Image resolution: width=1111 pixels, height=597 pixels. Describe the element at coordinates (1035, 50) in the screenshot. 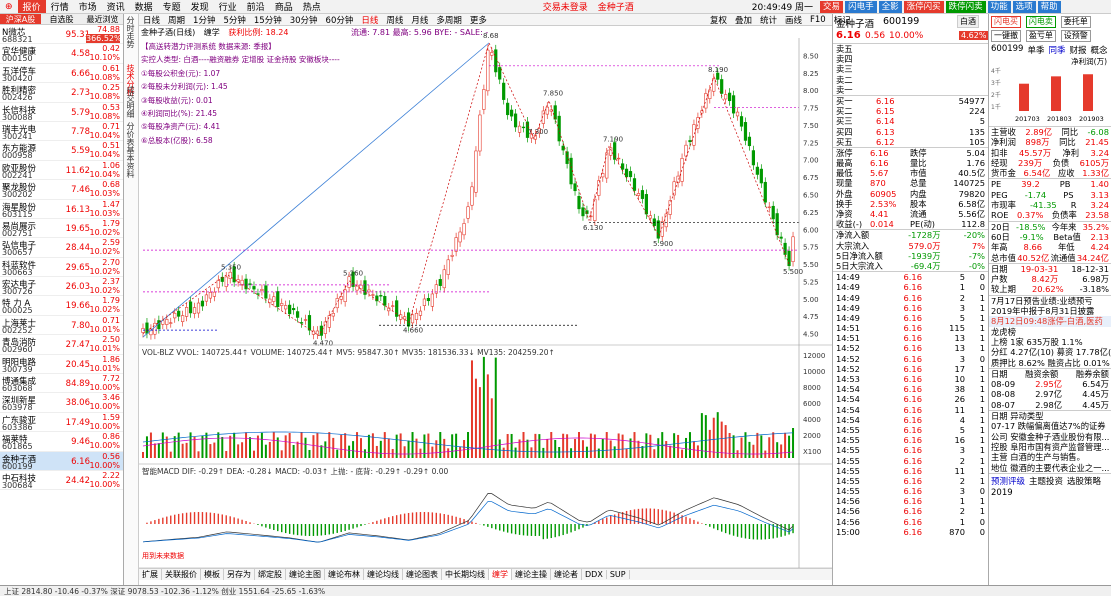

I see `tab-quarter: 单季` at that location.